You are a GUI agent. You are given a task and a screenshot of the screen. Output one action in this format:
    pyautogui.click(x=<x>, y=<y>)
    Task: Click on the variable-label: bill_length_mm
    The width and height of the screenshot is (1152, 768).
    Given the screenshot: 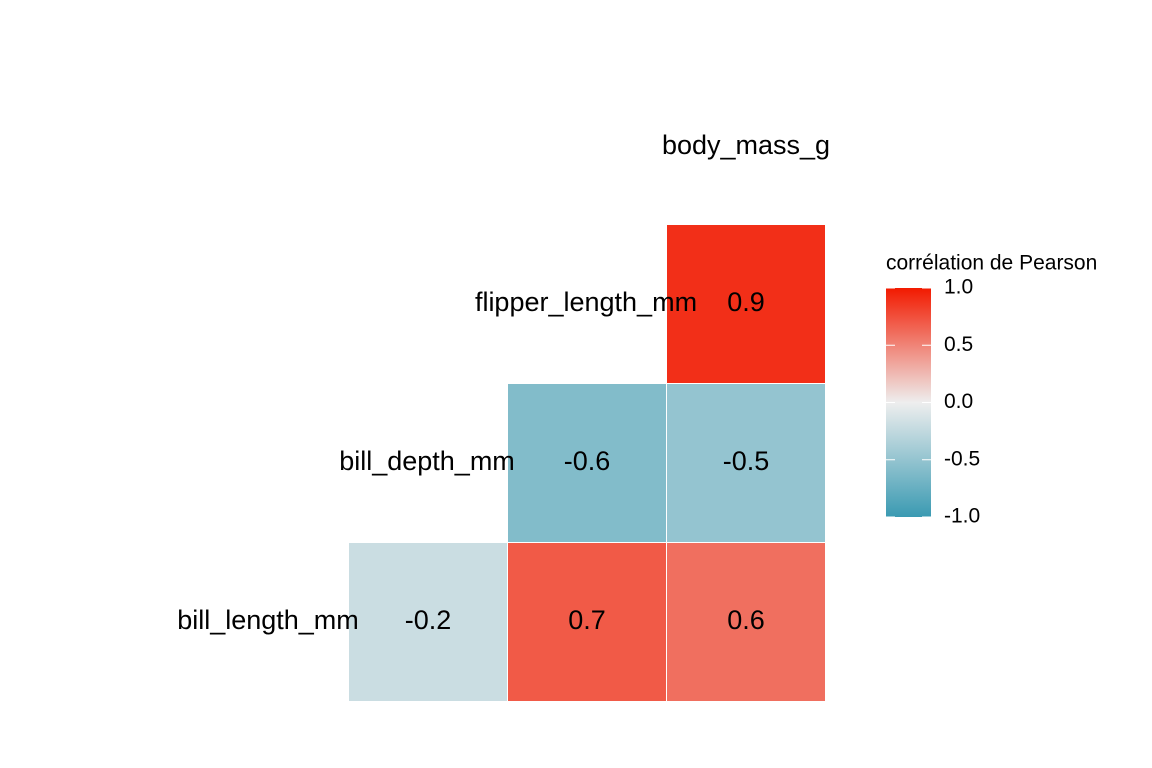 What is the action you would take?
    pyautogui.click(x=268, y=620)
    